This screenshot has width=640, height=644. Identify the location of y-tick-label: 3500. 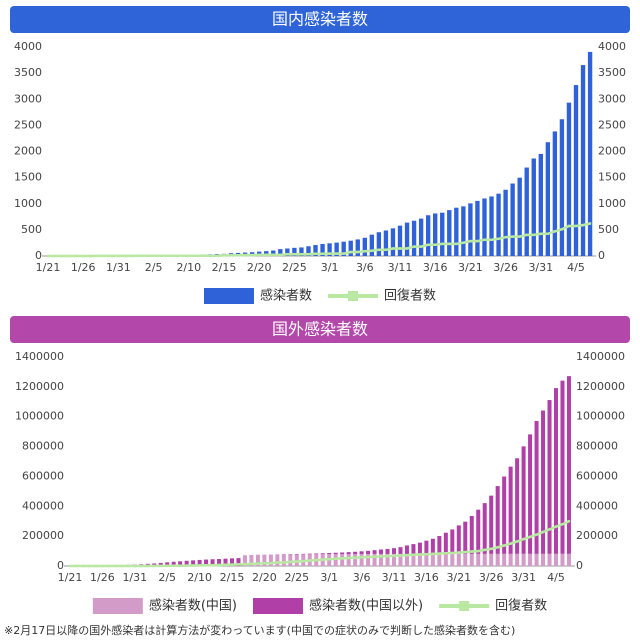
(612, 72).